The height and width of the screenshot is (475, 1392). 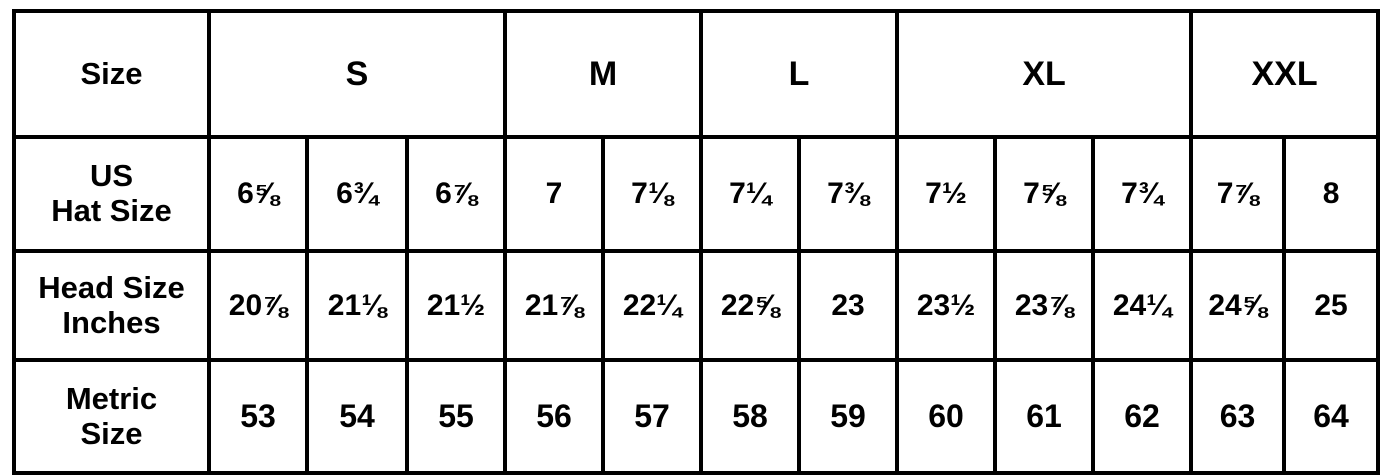 I want to click on metric-size-value-10: 62, so click(x=1142, y=415).